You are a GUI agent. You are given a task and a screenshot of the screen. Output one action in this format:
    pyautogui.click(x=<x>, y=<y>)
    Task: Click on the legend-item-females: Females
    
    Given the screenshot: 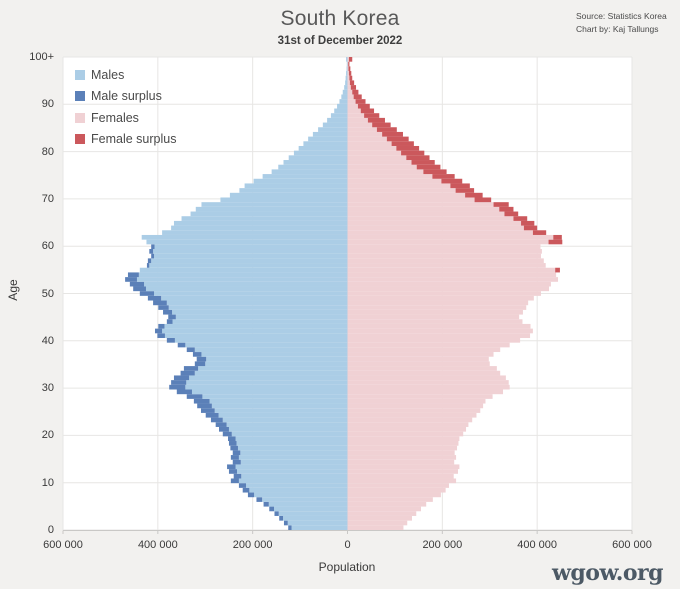 What is the action you would take?
    pyautogui.click(x=125, y=118)
    